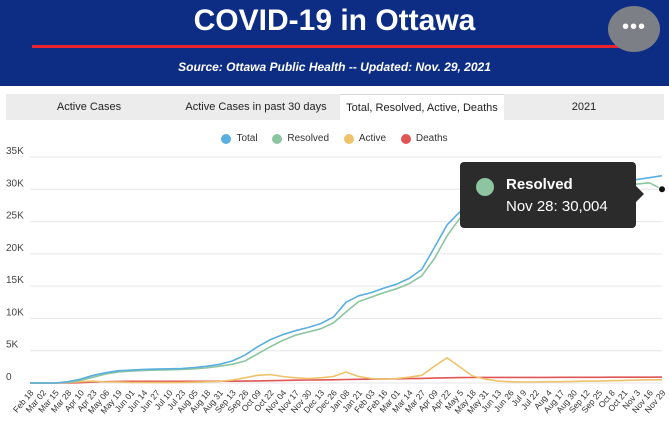 Image resolution: width=669 pixels, height=428 pixels. I want to click on y-tick-label: 5K, so click(12, 345).